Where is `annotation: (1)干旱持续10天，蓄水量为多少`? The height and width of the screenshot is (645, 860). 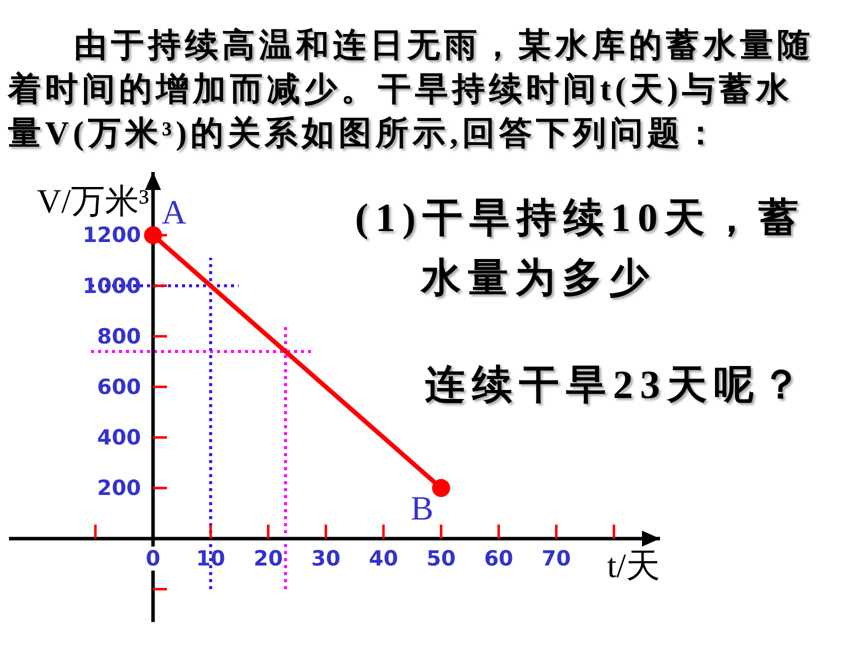
annotation: (1)干旱持续10天，蓄水量为多少 is located at coordinates (581, 248).